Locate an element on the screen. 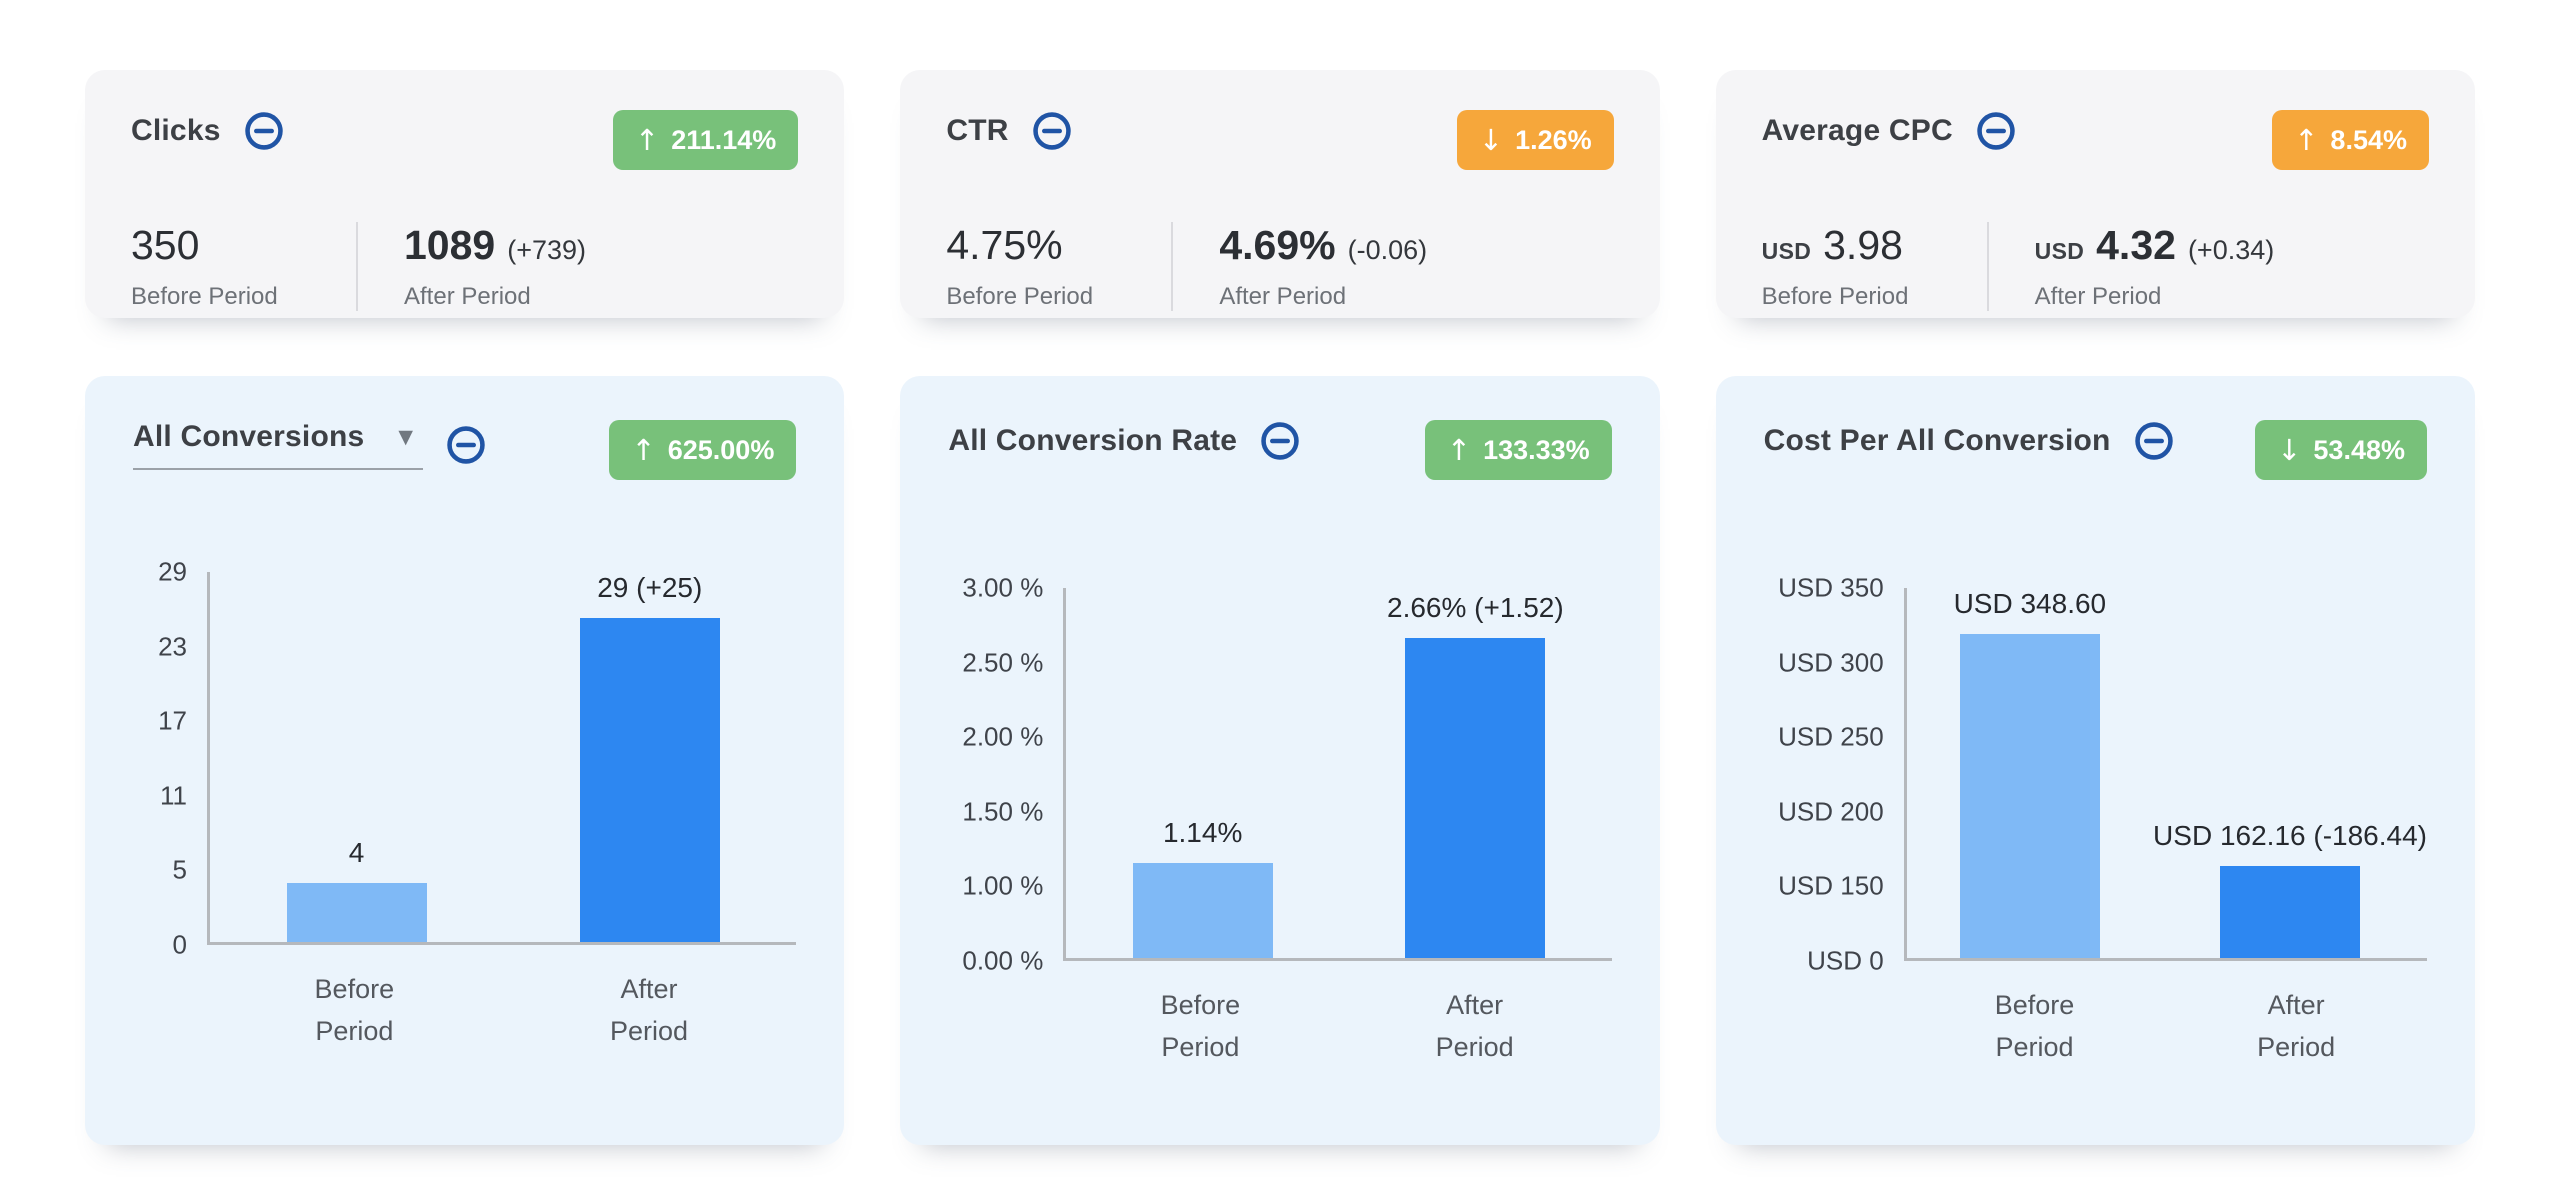 This screenshot has height=1193, width=2560. y-tick-label: 2.00 % is located at coordinates (1003, 736).